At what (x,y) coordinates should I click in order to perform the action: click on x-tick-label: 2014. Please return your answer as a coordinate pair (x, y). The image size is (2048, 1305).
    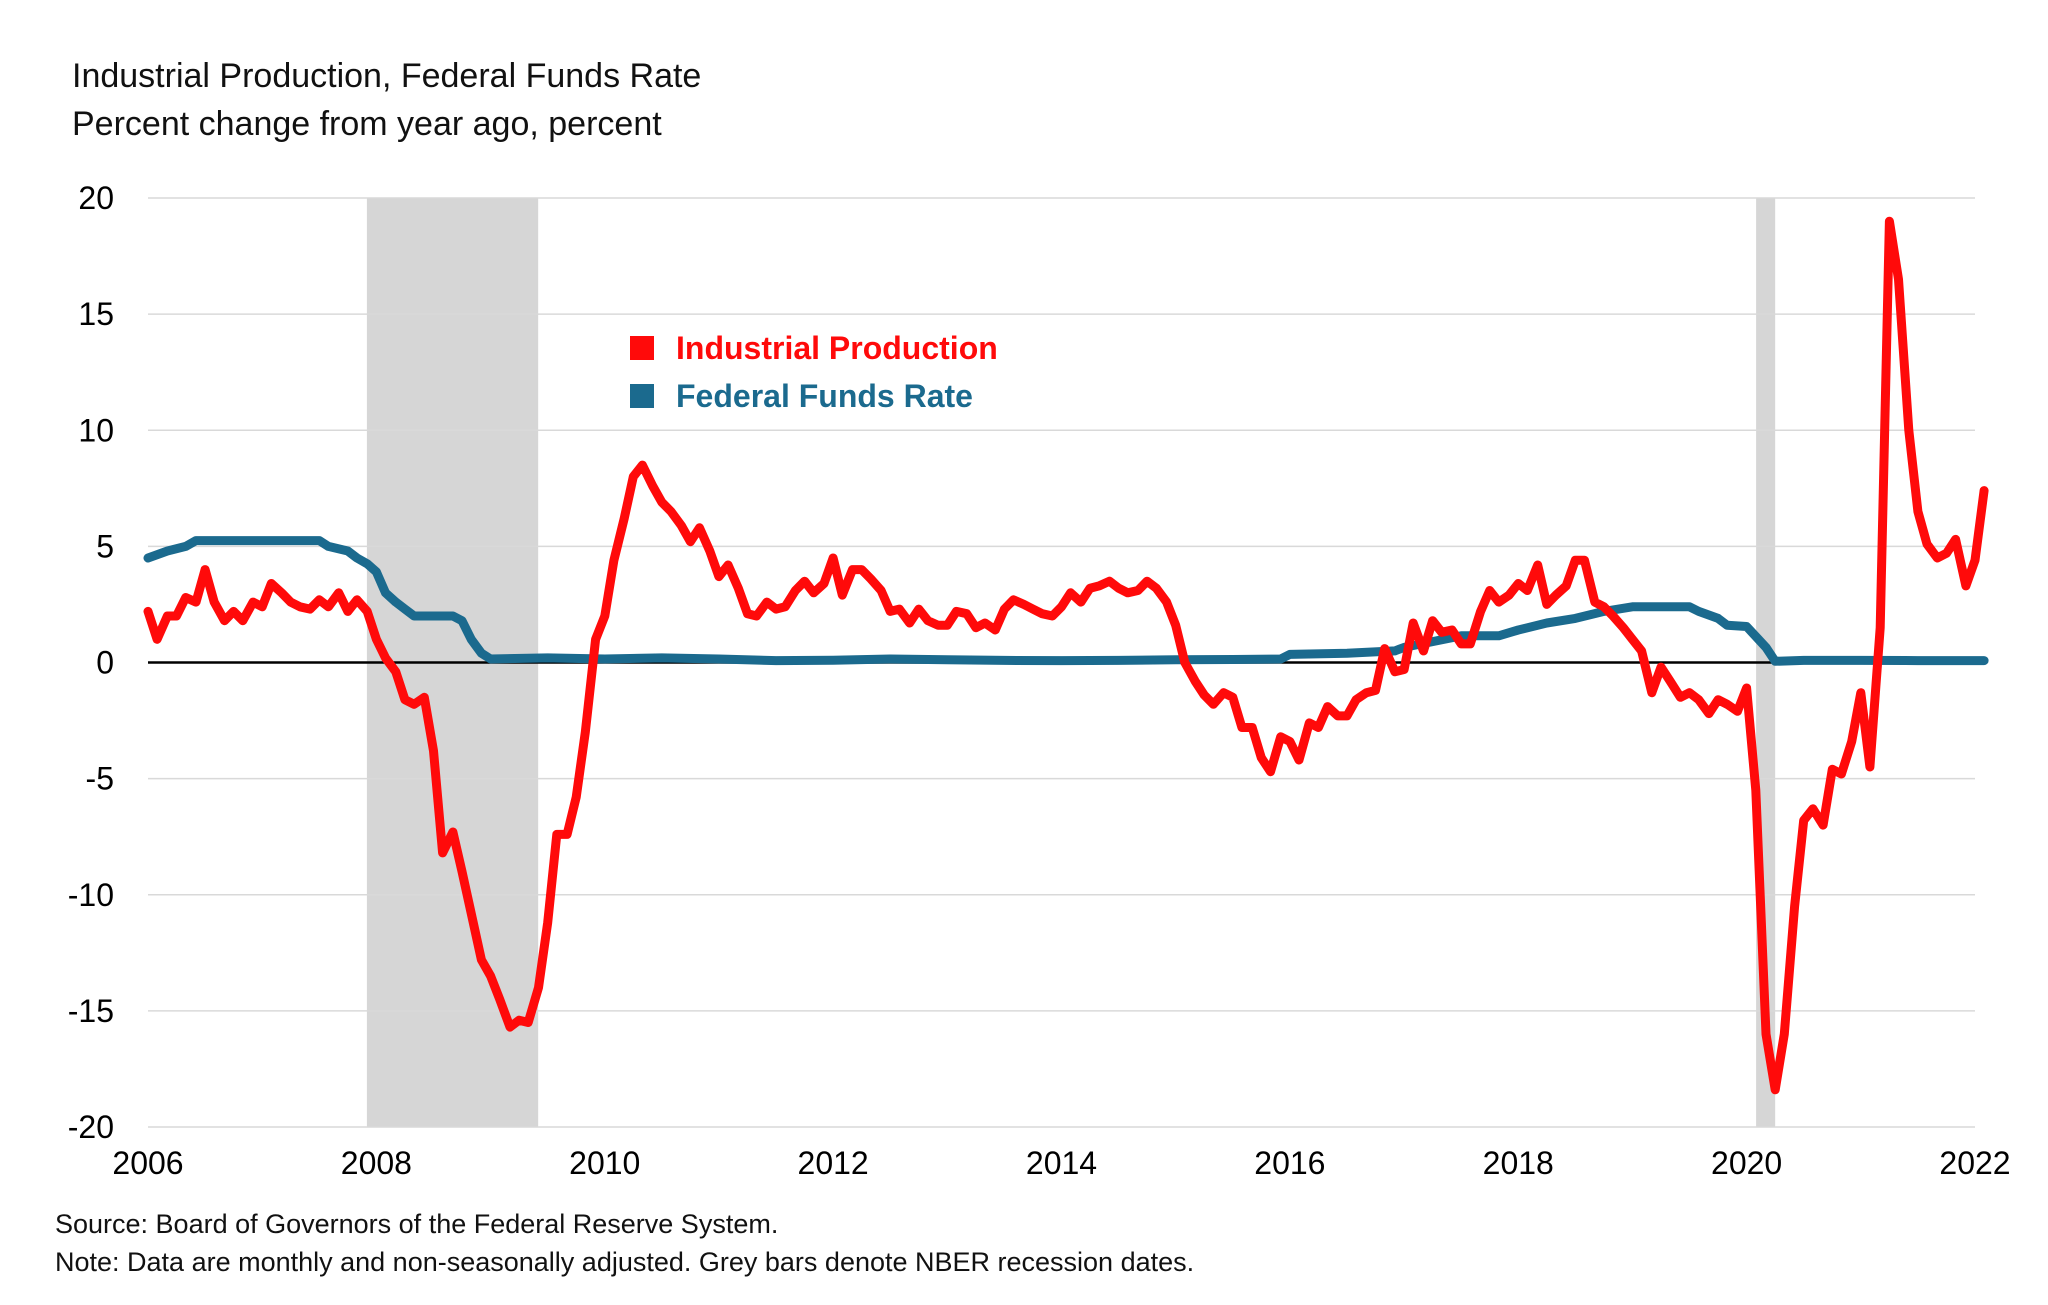
    Looking at the image, I should click on (1061, 1163).